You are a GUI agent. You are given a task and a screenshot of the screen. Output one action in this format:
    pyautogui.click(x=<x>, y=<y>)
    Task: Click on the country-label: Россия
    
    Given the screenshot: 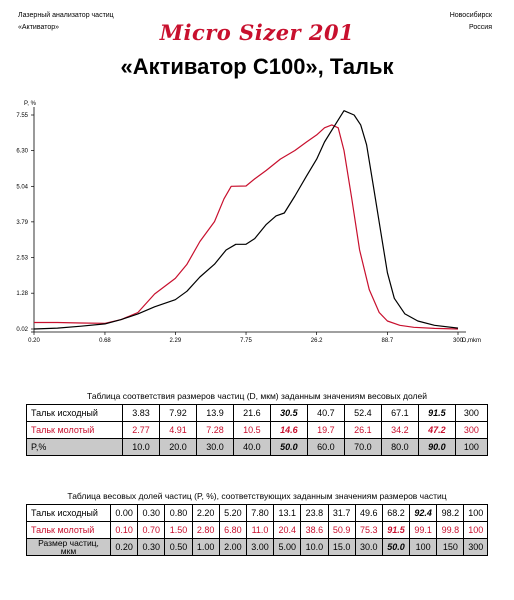 What is the action you would take?
    pyautogui.click(x=480, y=27)
    